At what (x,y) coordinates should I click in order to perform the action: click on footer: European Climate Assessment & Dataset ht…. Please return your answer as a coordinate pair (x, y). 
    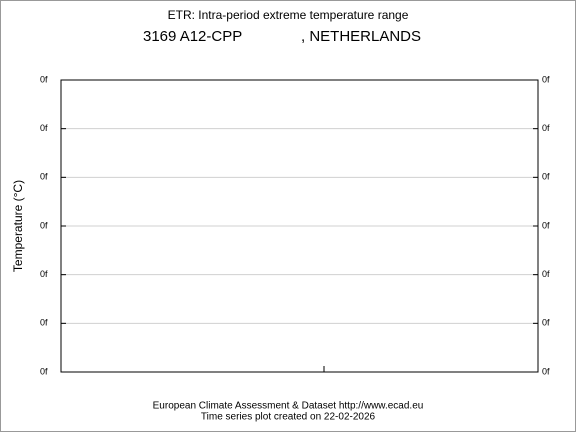
    Looking at the image, I should click on (288, 406).